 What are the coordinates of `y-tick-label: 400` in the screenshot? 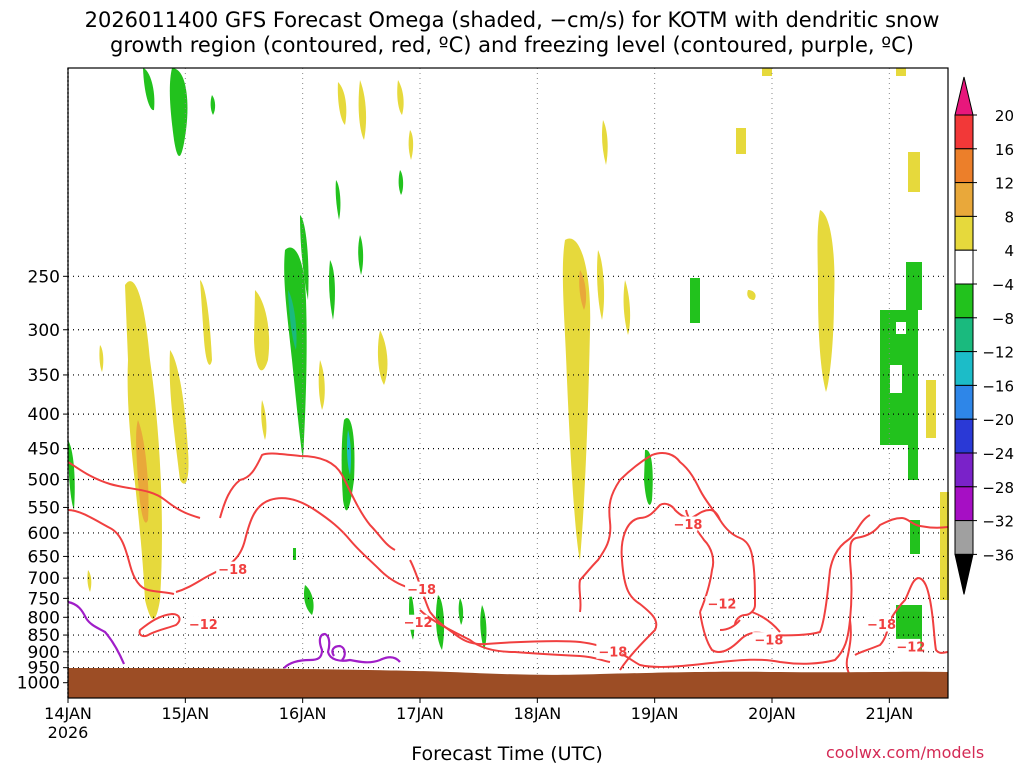 It's located at (44, 415).